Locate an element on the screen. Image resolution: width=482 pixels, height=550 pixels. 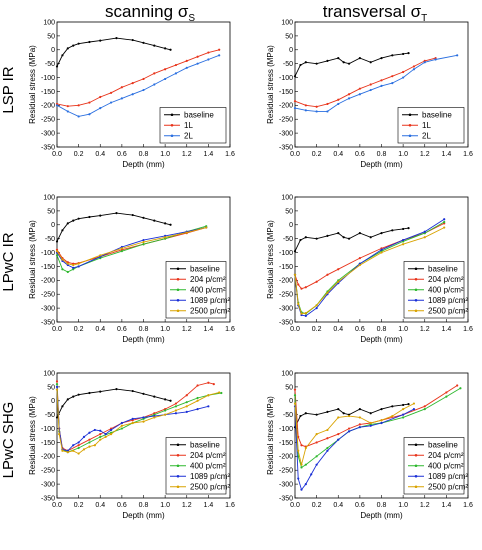
legend-entry: 1089 p/cm² is located at coordinates (448, 476).